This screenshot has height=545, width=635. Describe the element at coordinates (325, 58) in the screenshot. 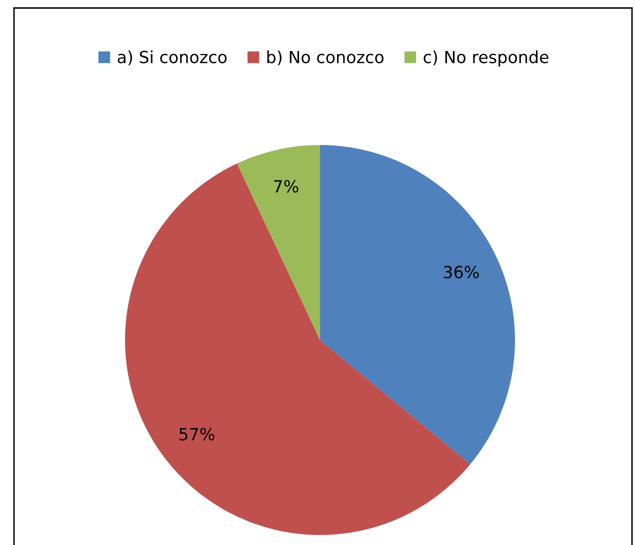

I see `legend-label: b) No conozco` at that location.